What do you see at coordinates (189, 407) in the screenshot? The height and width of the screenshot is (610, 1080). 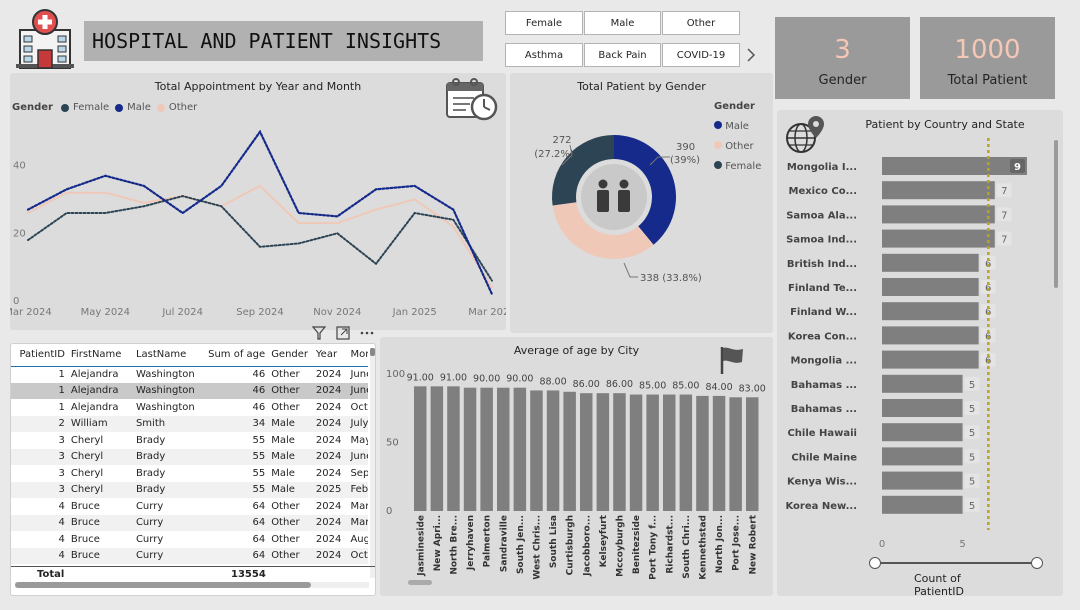 I see `table-row: 1 Alejandra Washington 46 Other 2024 Octo` at bounding box center [189, 407].